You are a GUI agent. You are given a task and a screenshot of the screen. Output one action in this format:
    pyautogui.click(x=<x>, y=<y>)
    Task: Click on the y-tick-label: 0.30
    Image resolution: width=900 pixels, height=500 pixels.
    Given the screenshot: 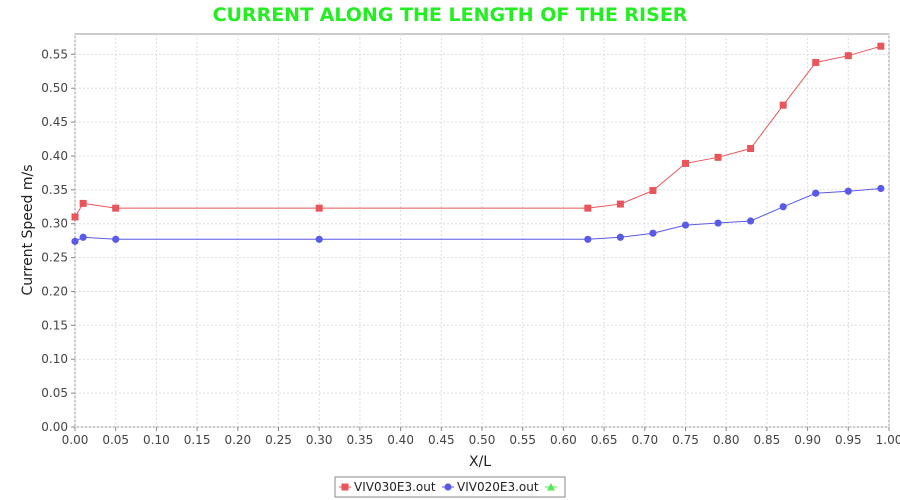 What is the action you would take?
    pyautogui.click(x=54, y=224)
    